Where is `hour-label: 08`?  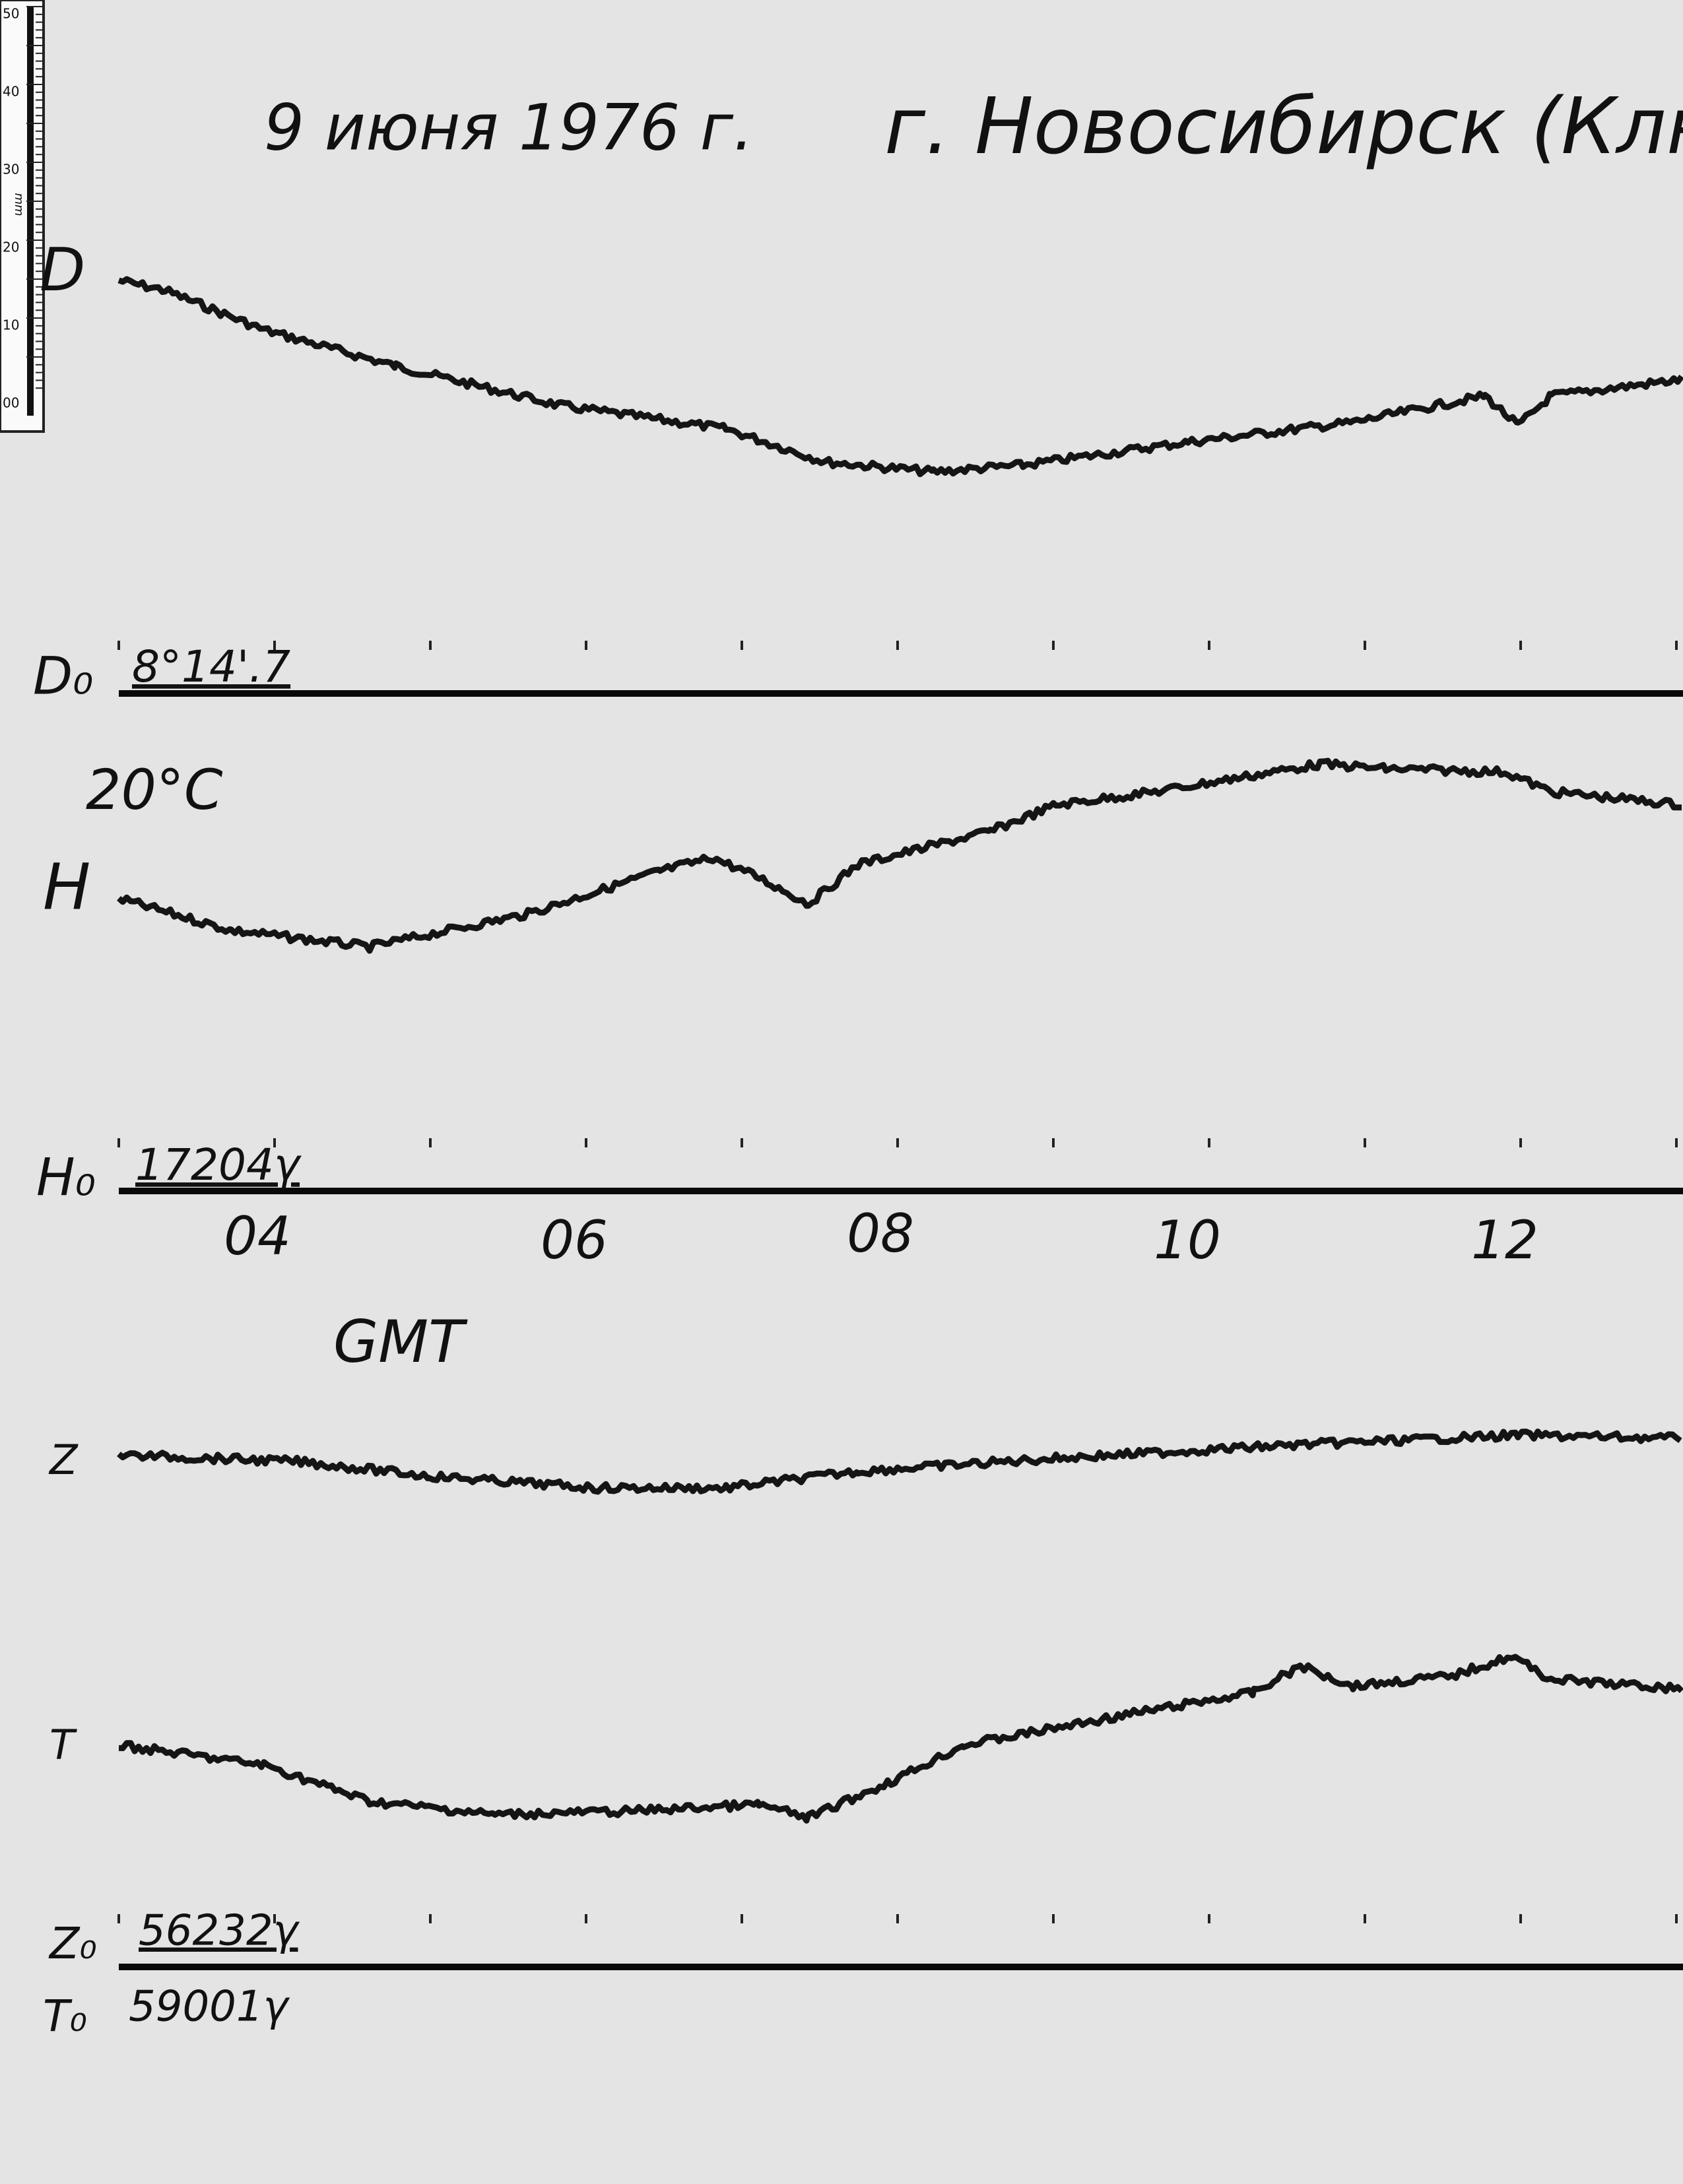 hour-label: 08 is located at coordinates (880, 1233).